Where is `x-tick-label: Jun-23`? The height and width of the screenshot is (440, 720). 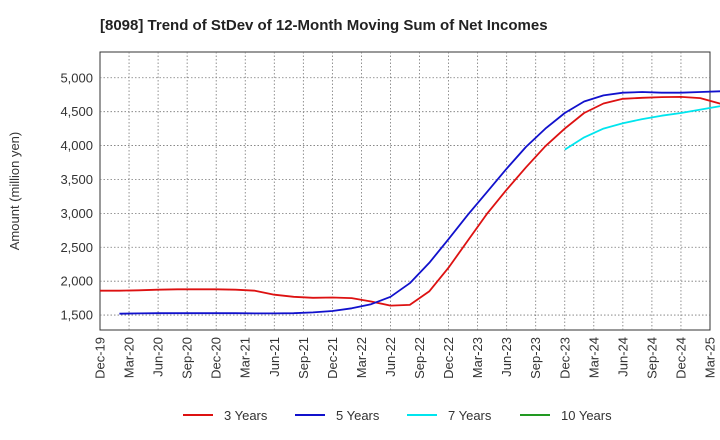
x-tick-label: Jun-23 is located at coordinates (506, 357).